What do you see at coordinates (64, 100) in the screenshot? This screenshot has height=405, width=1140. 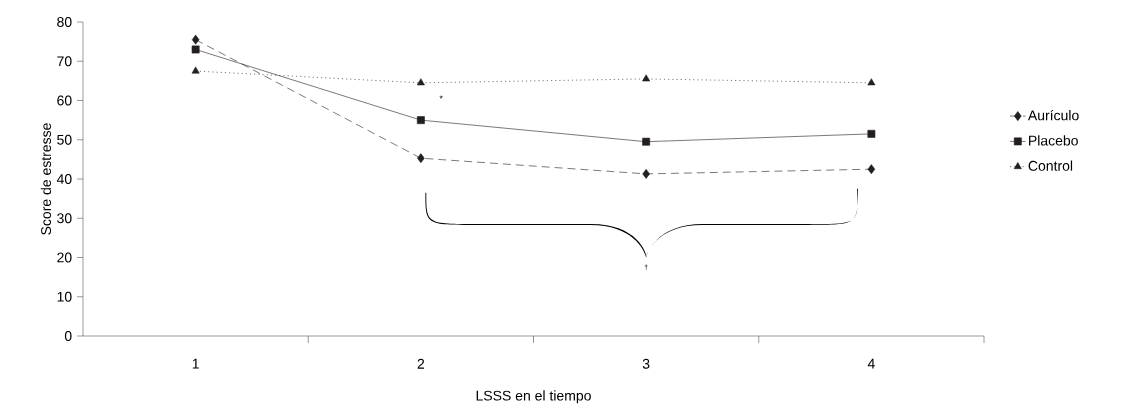 I see `y-tick-label: 60` at bounding box center [64, 100].